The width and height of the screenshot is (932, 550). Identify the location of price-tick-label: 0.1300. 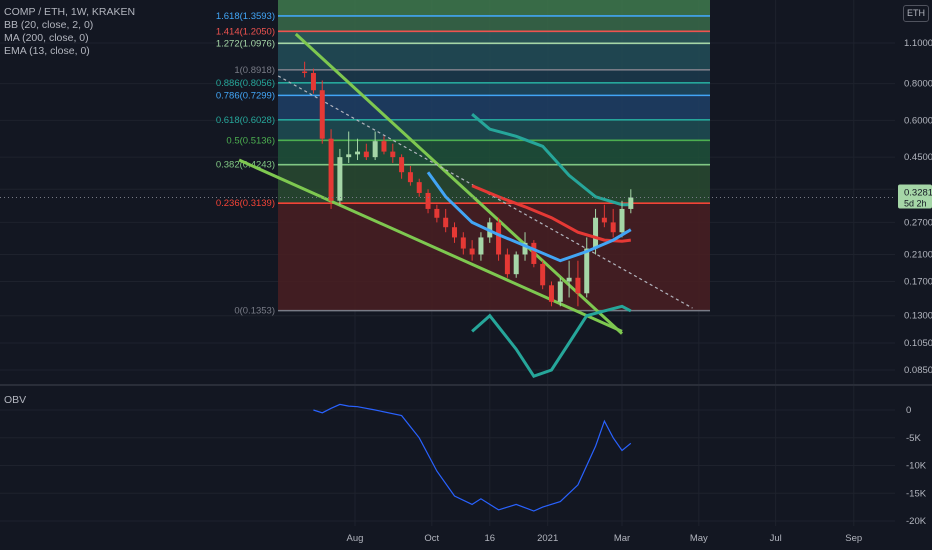
(918, 316).